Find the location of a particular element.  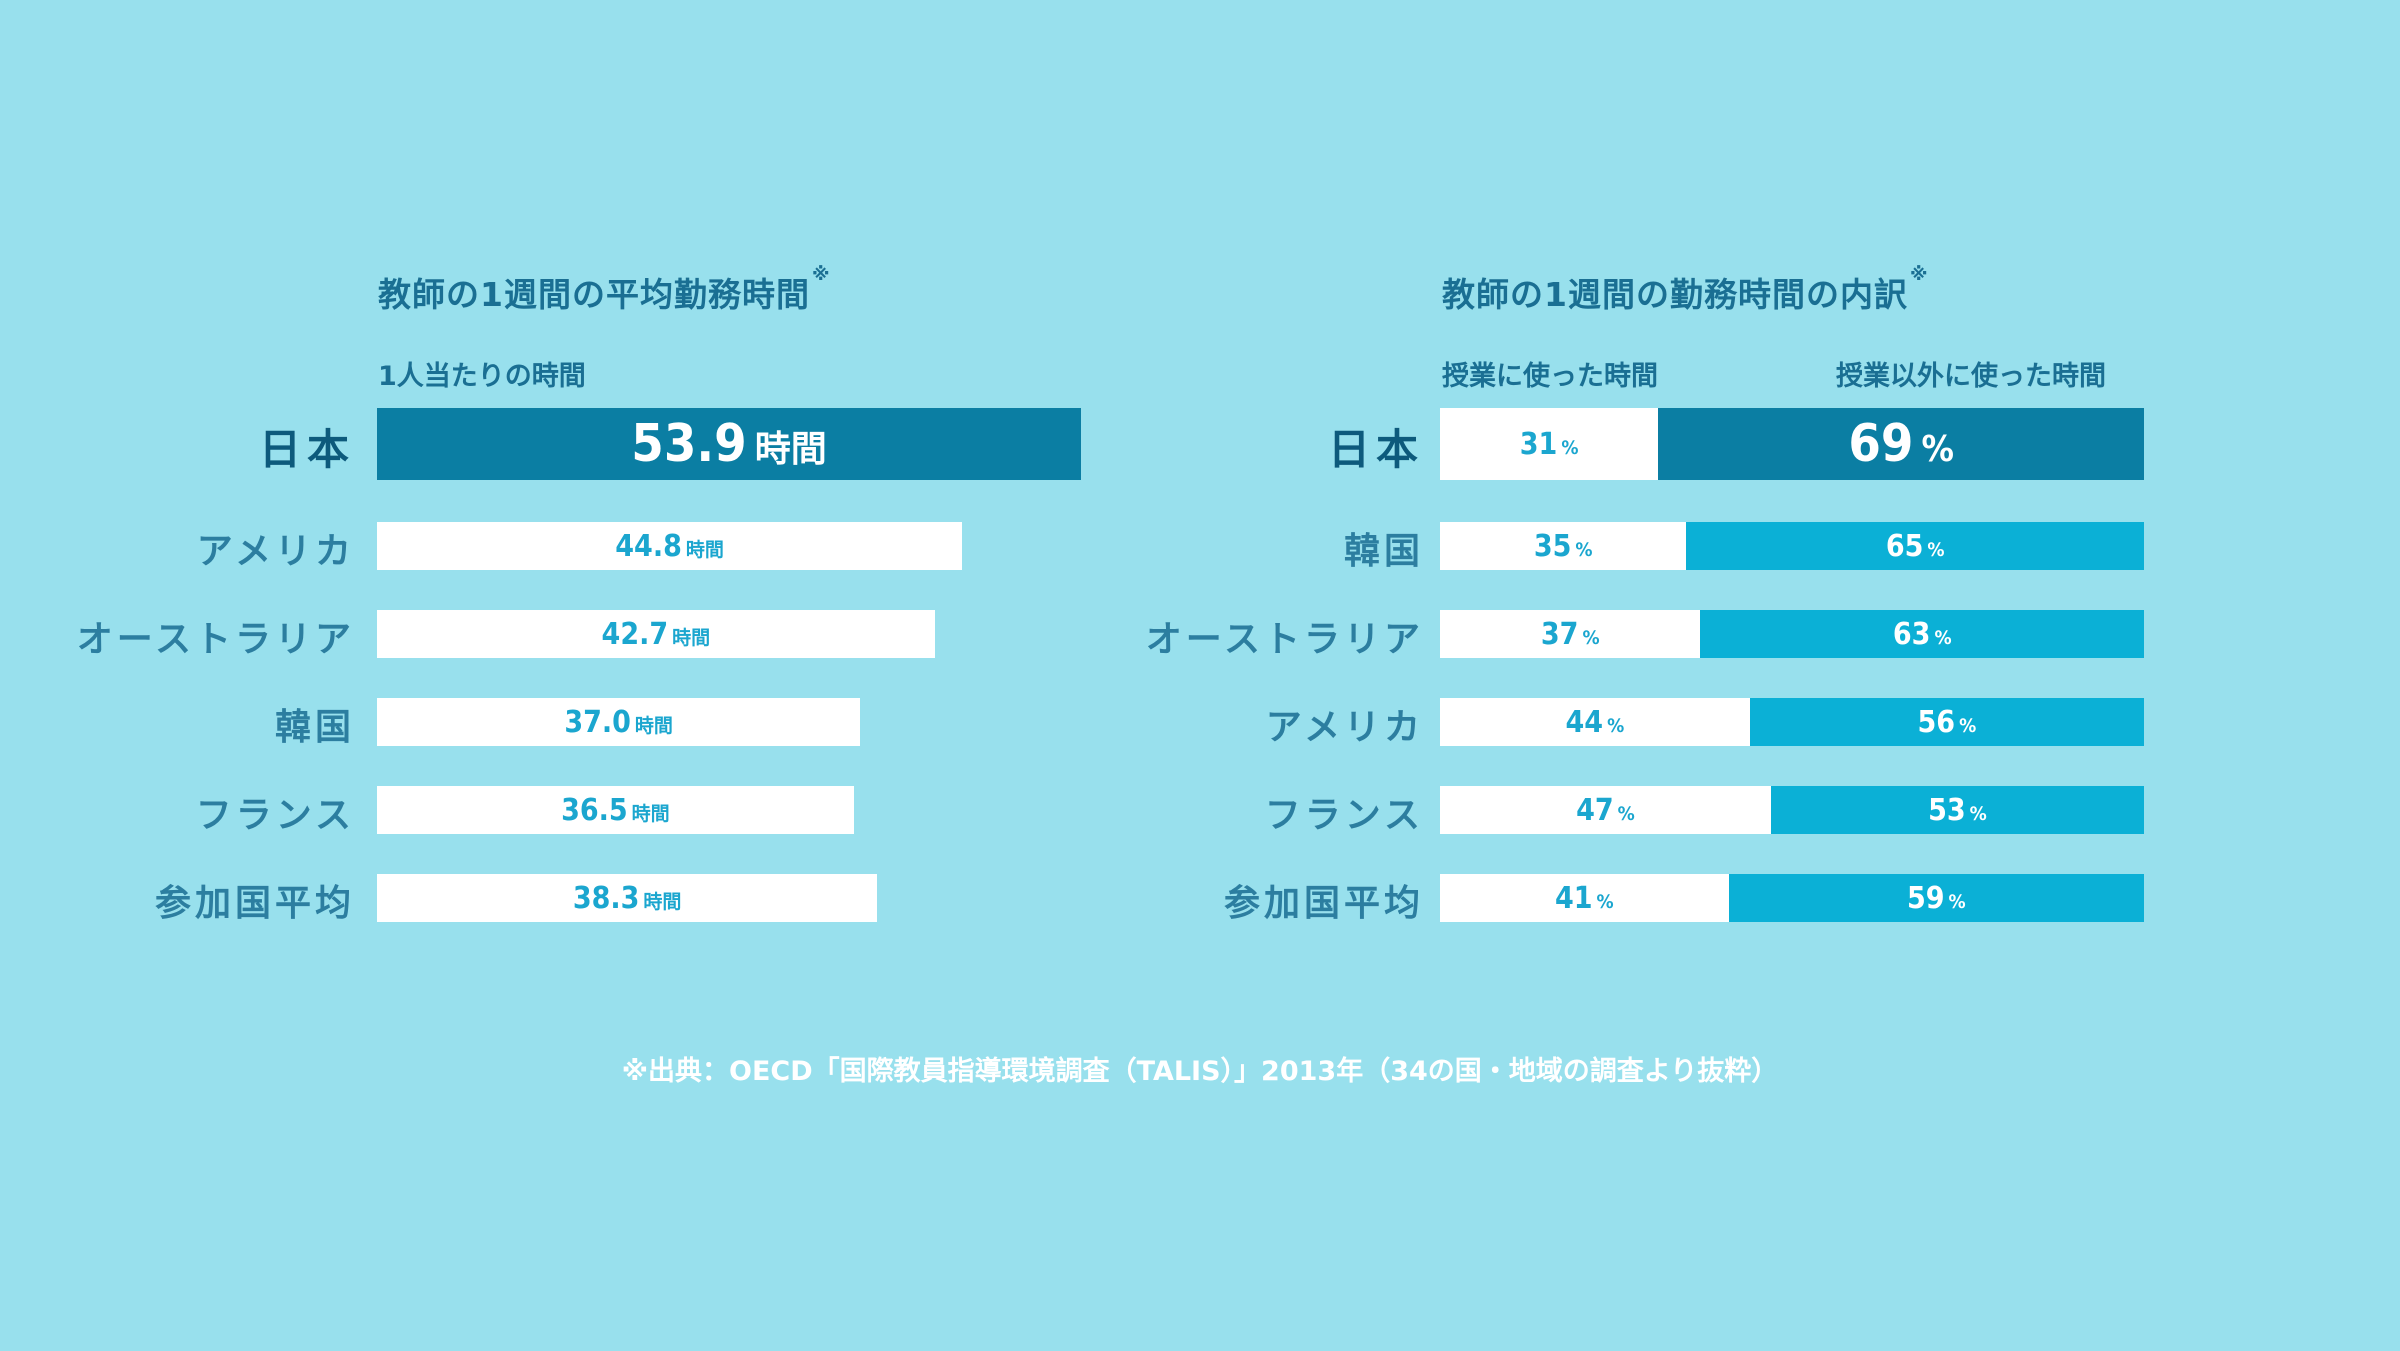

right-bar-non-teaching: 69% is located at coordinates (1901, 444).